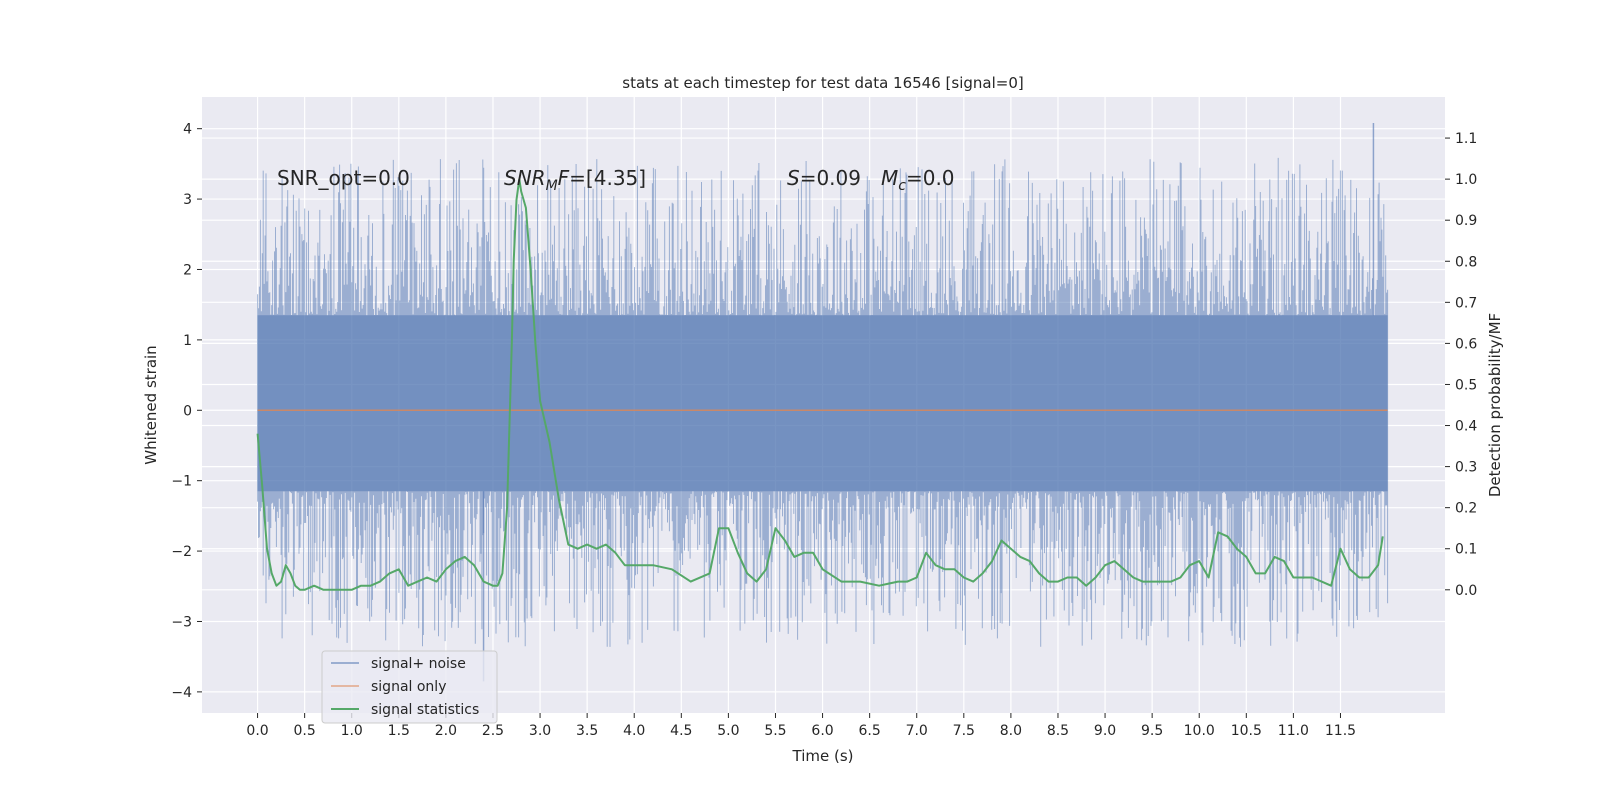  I want to click on y-axis-ticks: 4 3 2 1 0 −1 −2 −3 −4, so click(186, 411).